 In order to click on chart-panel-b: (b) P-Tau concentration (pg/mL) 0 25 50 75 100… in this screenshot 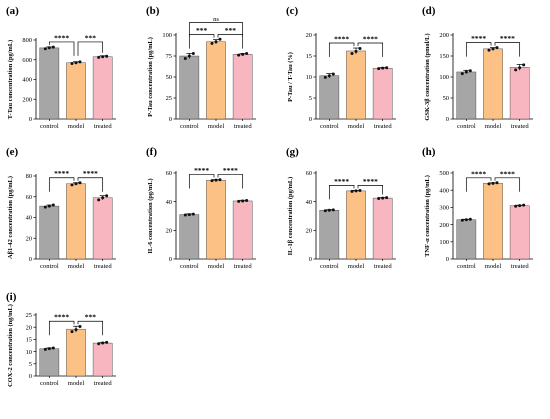, I will do `click(201, 67)`.